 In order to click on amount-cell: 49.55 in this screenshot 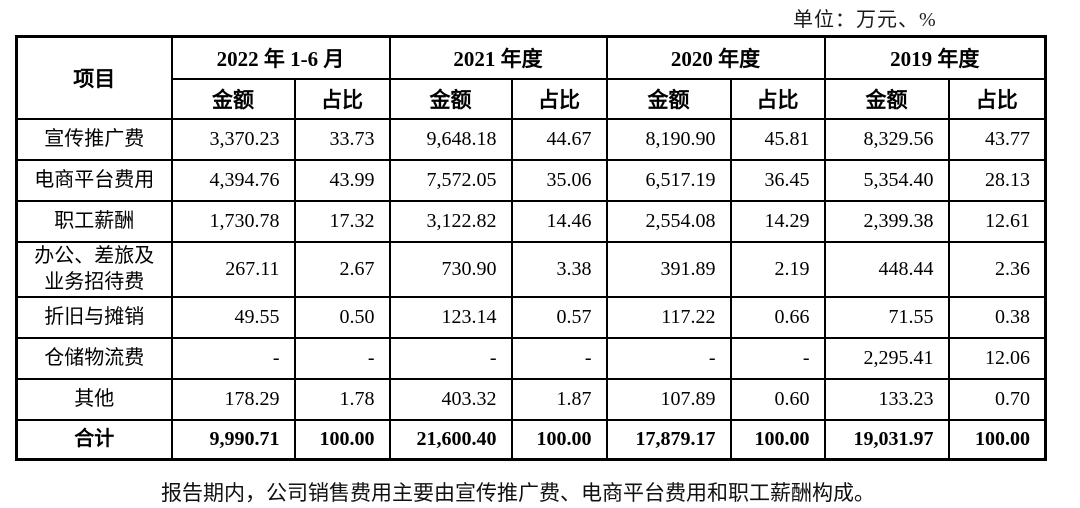, I will do `click(233, 317)`.